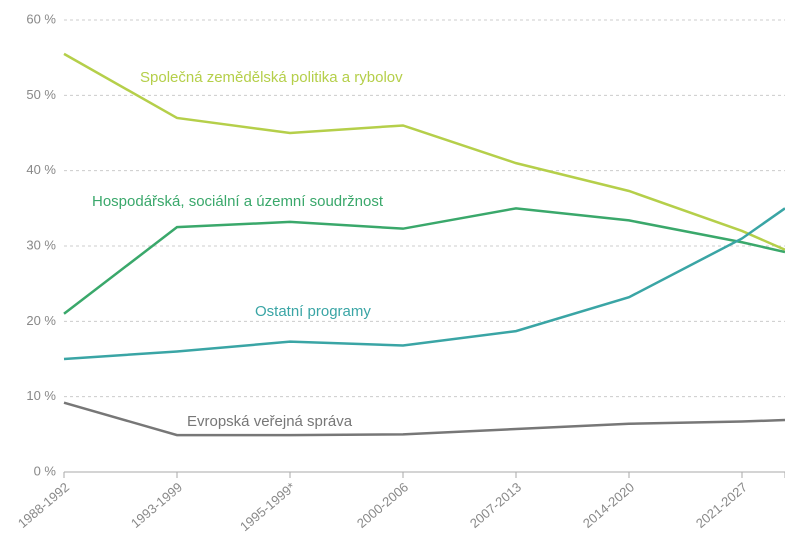 The image size is (785, 558). Describe the element at coordinates (271, 77) in the screenshot. I see `series-label: Společná zemědělská politika a rybolov` at that location.